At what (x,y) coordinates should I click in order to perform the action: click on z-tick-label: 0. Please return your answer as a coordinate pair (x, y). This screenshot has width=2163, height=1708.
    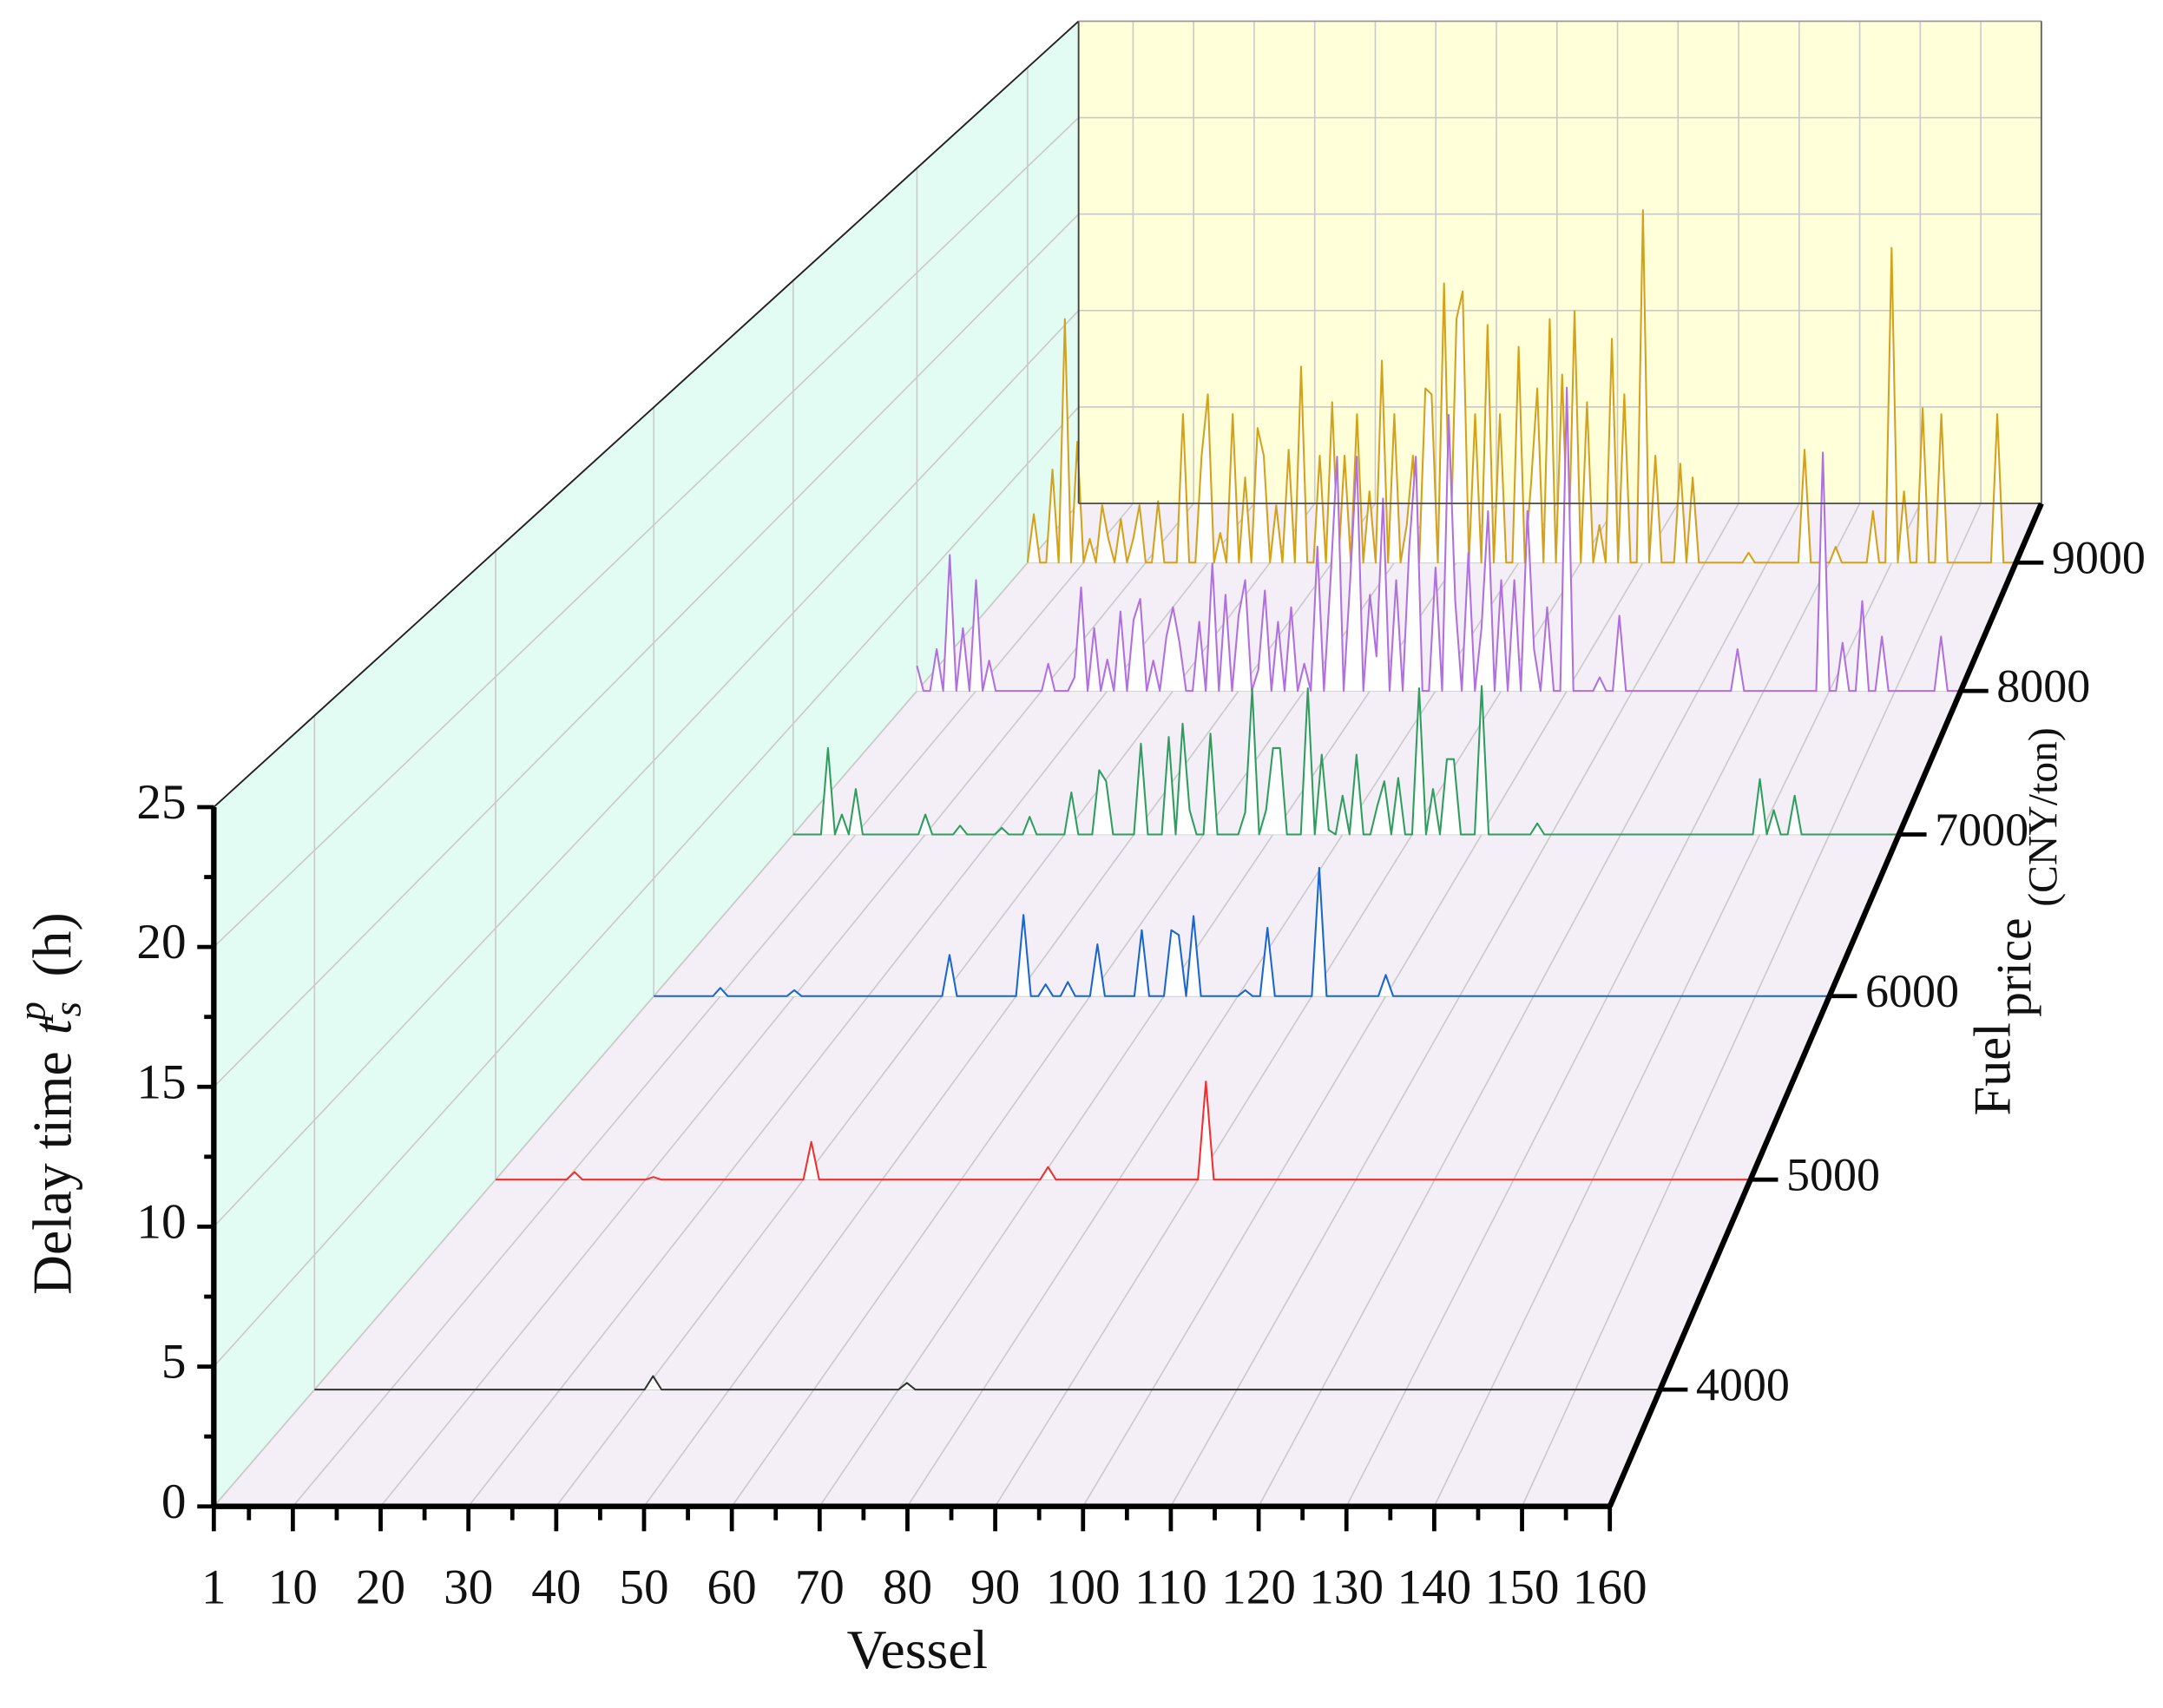
    Looking at the image, I should click on (174, 1502).